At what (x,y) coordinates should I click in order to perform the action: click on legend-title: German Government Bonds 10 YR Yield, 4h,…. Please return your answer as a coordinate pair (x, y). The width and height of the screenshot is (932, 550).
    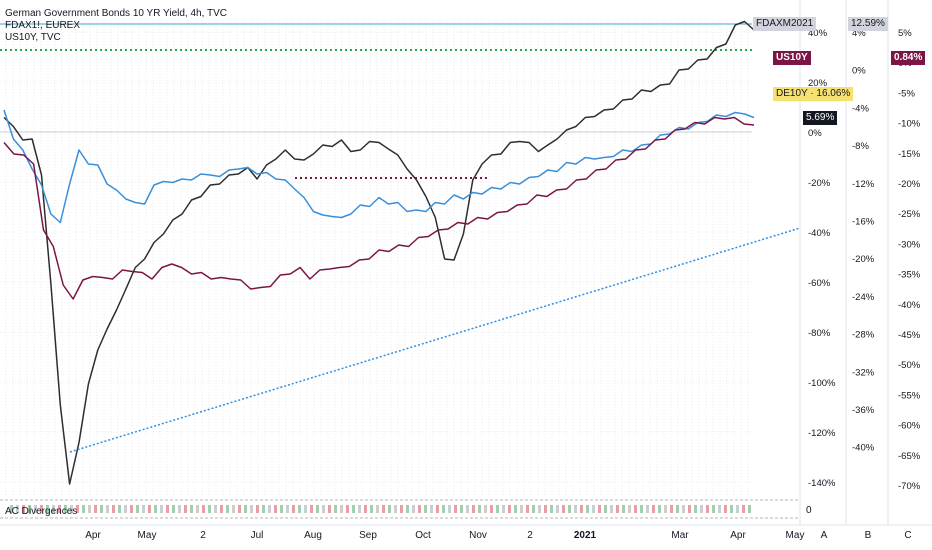
    Looking at the image, I should click on (116, 13).